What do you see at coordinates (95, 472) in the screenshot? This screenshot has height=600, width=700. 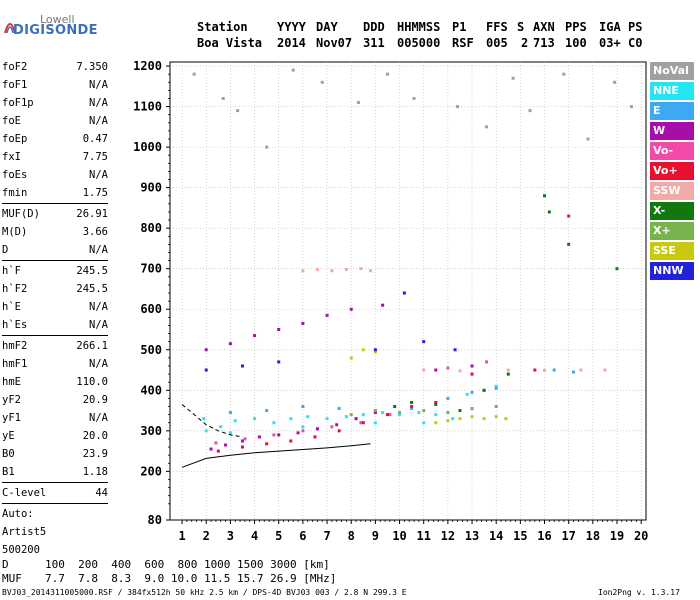 I see `param-value: 1.18` at bounding box center [95, 472].